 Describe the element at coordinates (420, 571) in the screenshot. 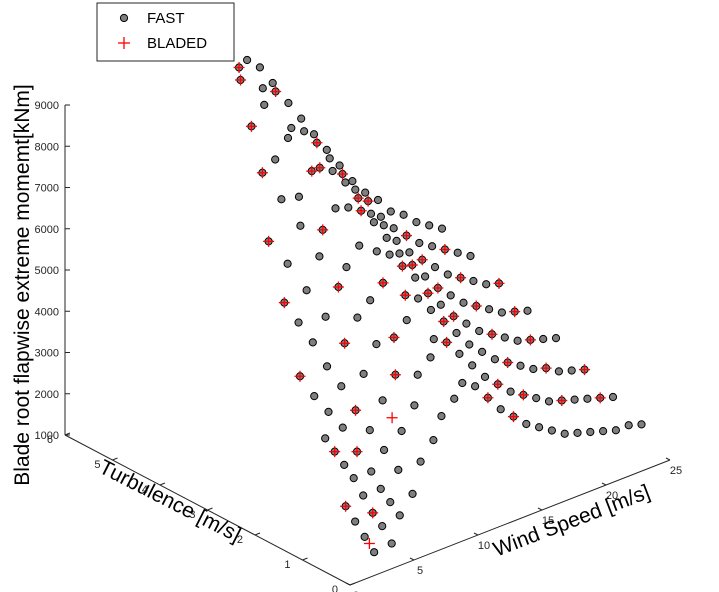

I see `x-tick-label: 5` at that location.